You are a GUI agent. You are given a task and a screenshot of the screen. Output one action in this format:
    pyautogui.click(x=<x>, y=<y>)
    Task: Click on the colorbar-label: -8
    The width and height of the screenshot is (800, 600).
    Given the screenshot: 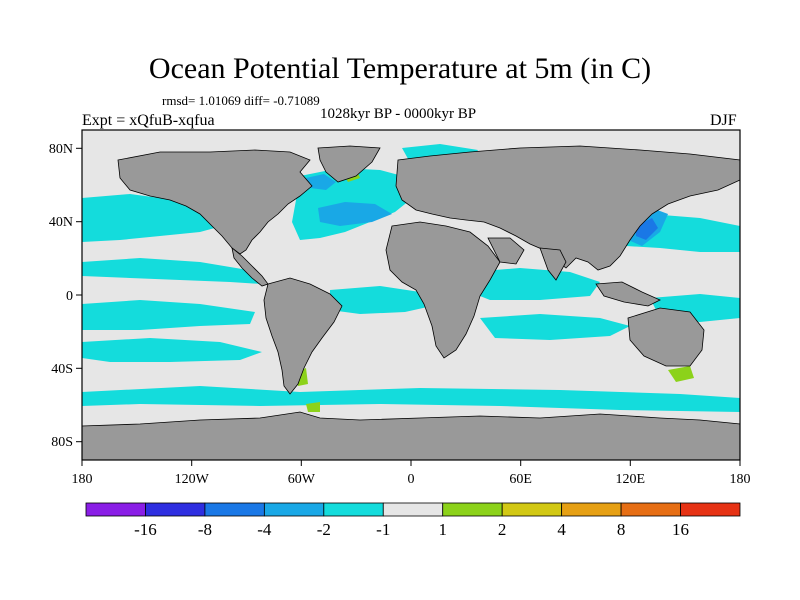 What is the action you would take?
    pyautogui.click(x=205, y=529)
    